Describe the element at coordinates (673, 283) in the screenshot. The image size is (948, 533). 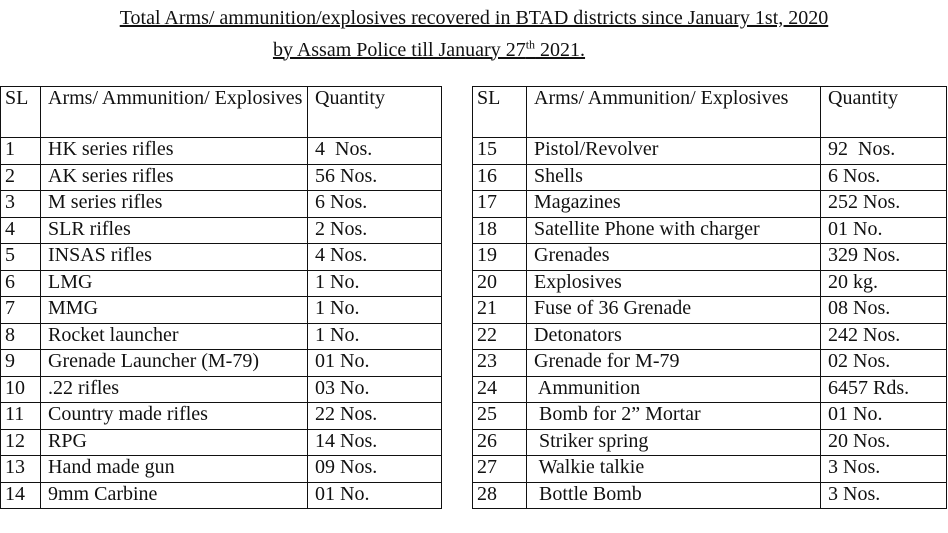
I see `cell: Explosives` at that location.